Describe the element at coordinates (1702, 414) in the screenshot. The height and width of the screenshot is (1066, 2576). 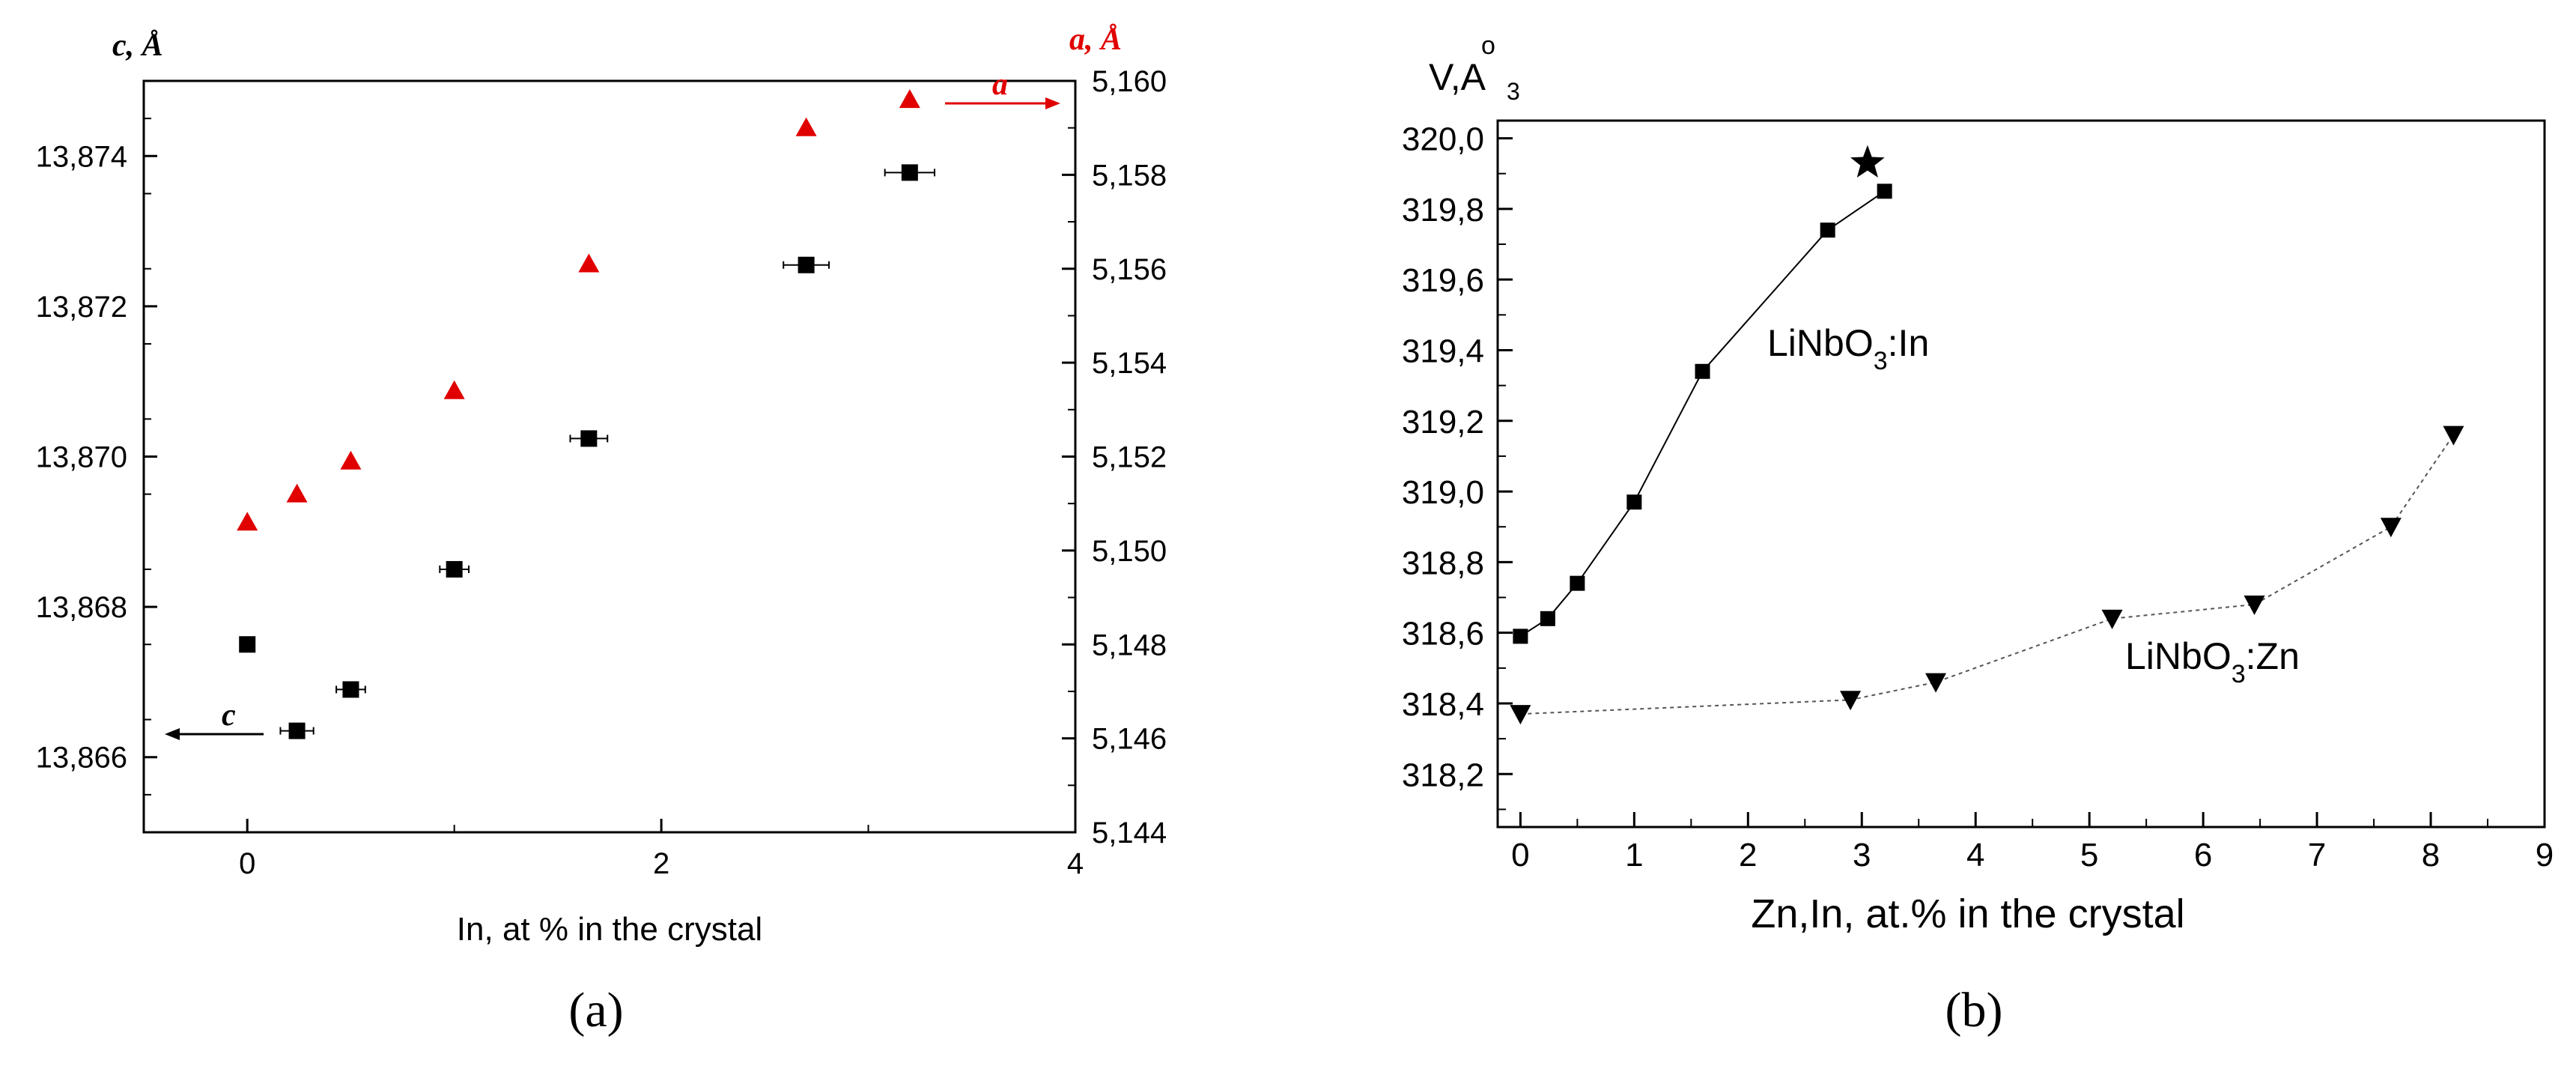
I see `in-series-line` at that location.